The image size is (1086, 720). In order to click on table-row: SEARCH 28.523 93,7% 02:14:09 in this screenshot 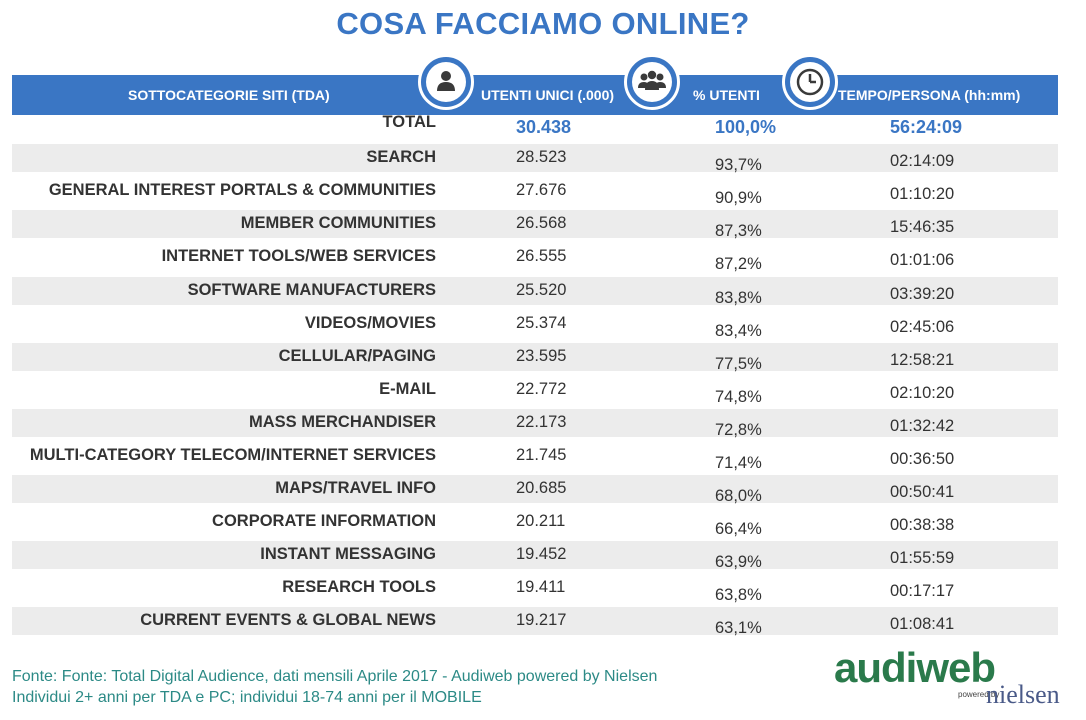, I will do `click(535, 159)`.